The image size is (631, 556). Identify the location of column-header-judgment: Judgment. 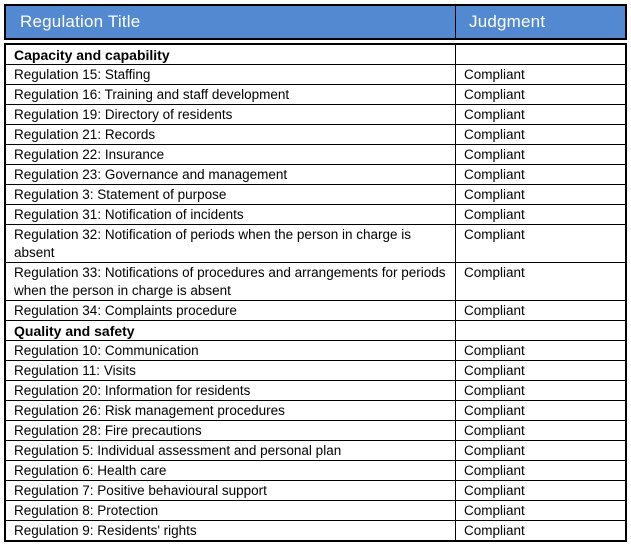
(507, 21).